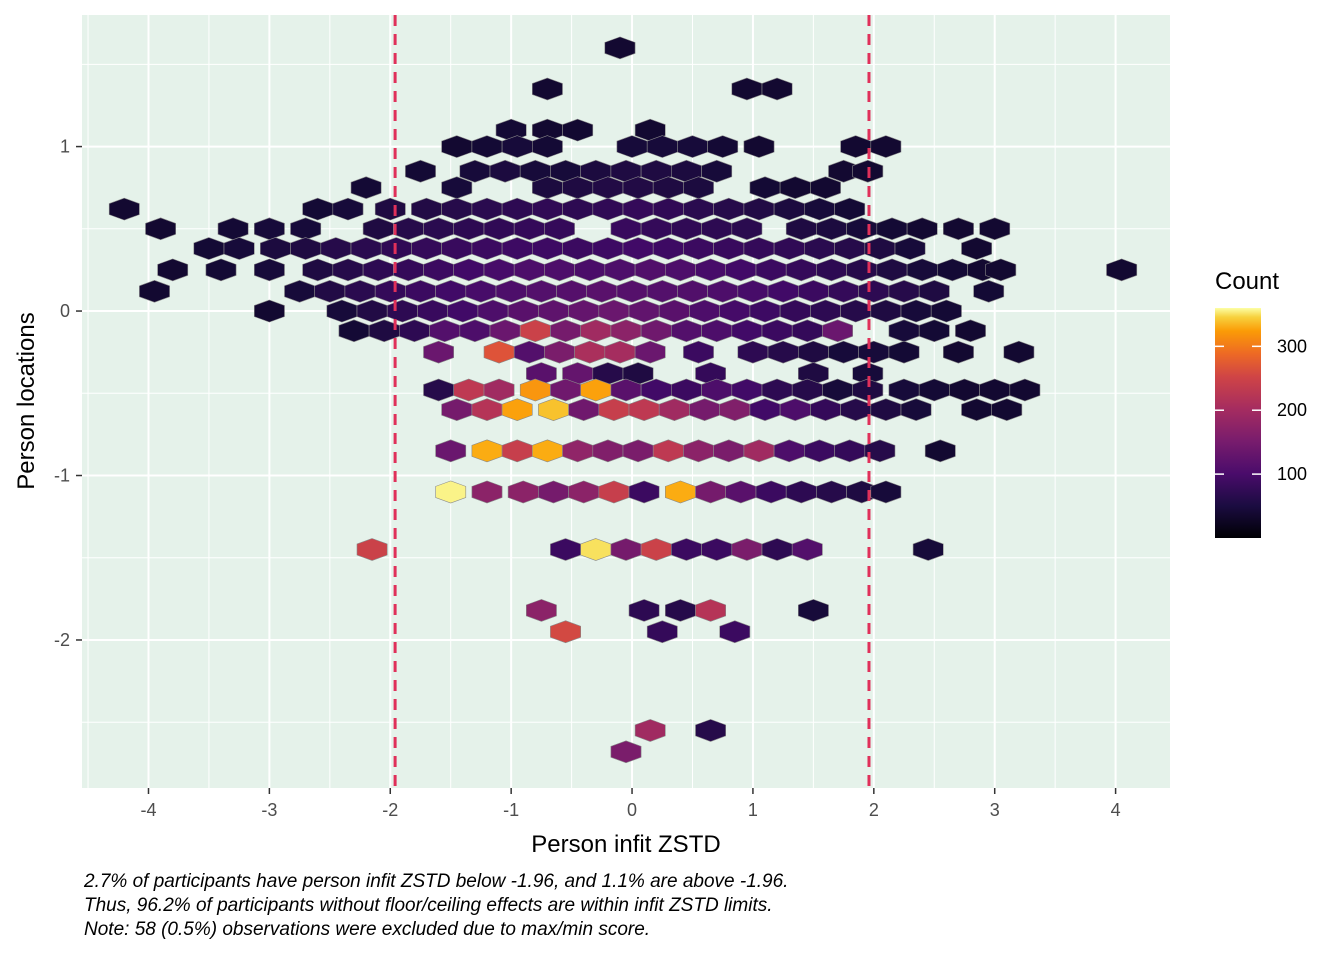  What do you see at coordinates (1292, 410) in the screenshot?
I see `legend-tick-label: 200` at bounding box center [1292, 410].